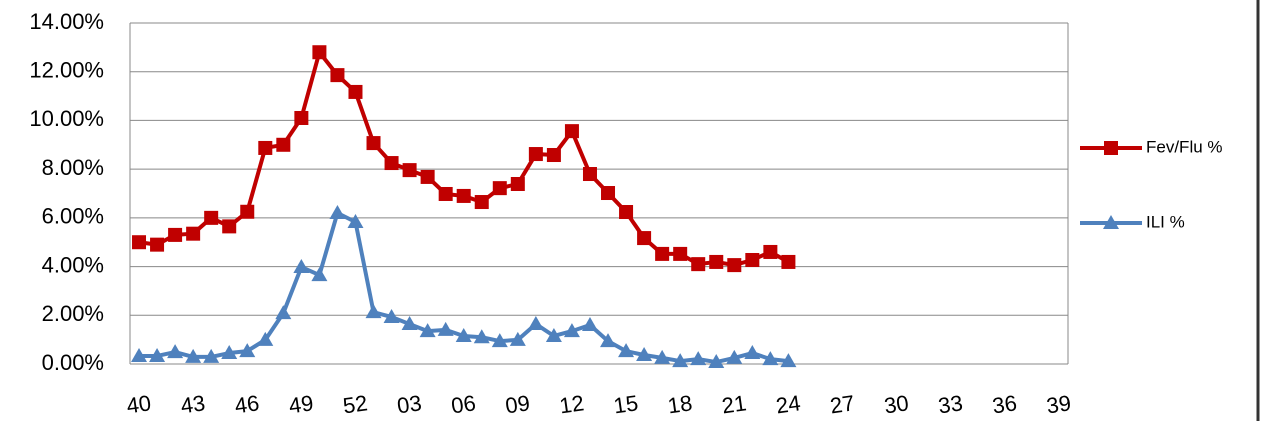 This screenshot has height=421, width=1262. Describe the element at coordinates (572, 404) in the screenshot. I see `x-tick-label: 12` at that location.